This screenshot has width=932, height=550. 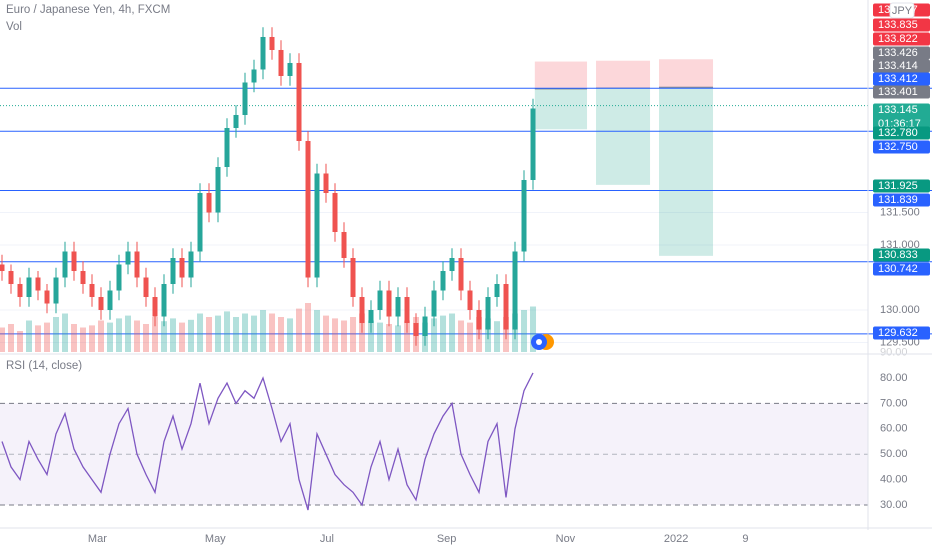 What do you see at coordinates (676, 539) in the screenshot?
I see `x-tick-label: 2022` at bounding box center [676, 539].